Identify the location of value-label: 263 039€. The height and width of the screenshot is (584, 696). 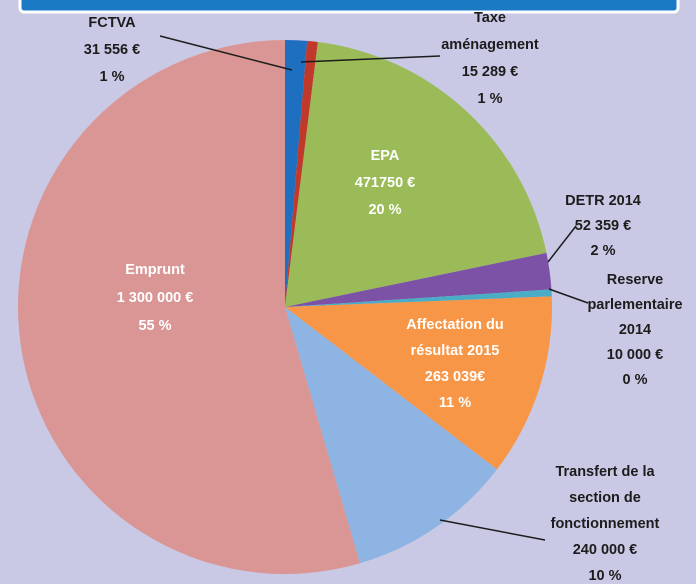
(455, 377).